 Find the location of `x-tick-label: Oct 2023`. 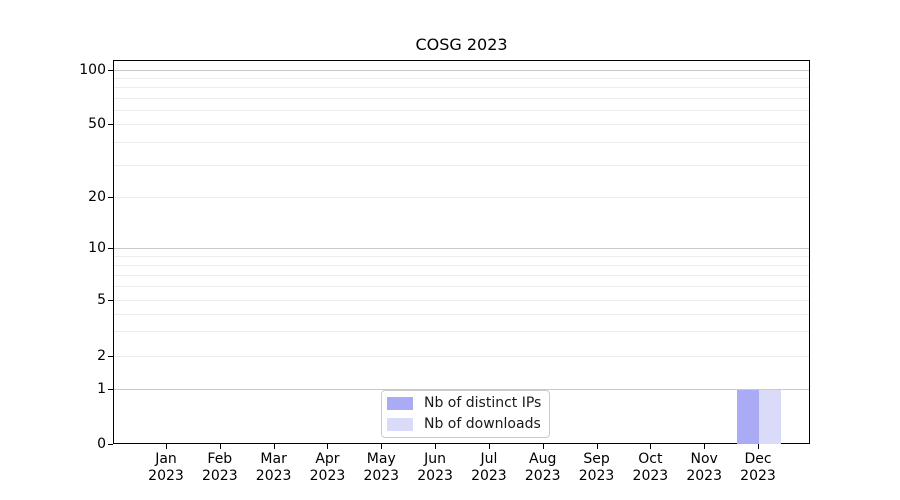

x-tick-label: Oct 2023 is located at coordinates (650, 467).